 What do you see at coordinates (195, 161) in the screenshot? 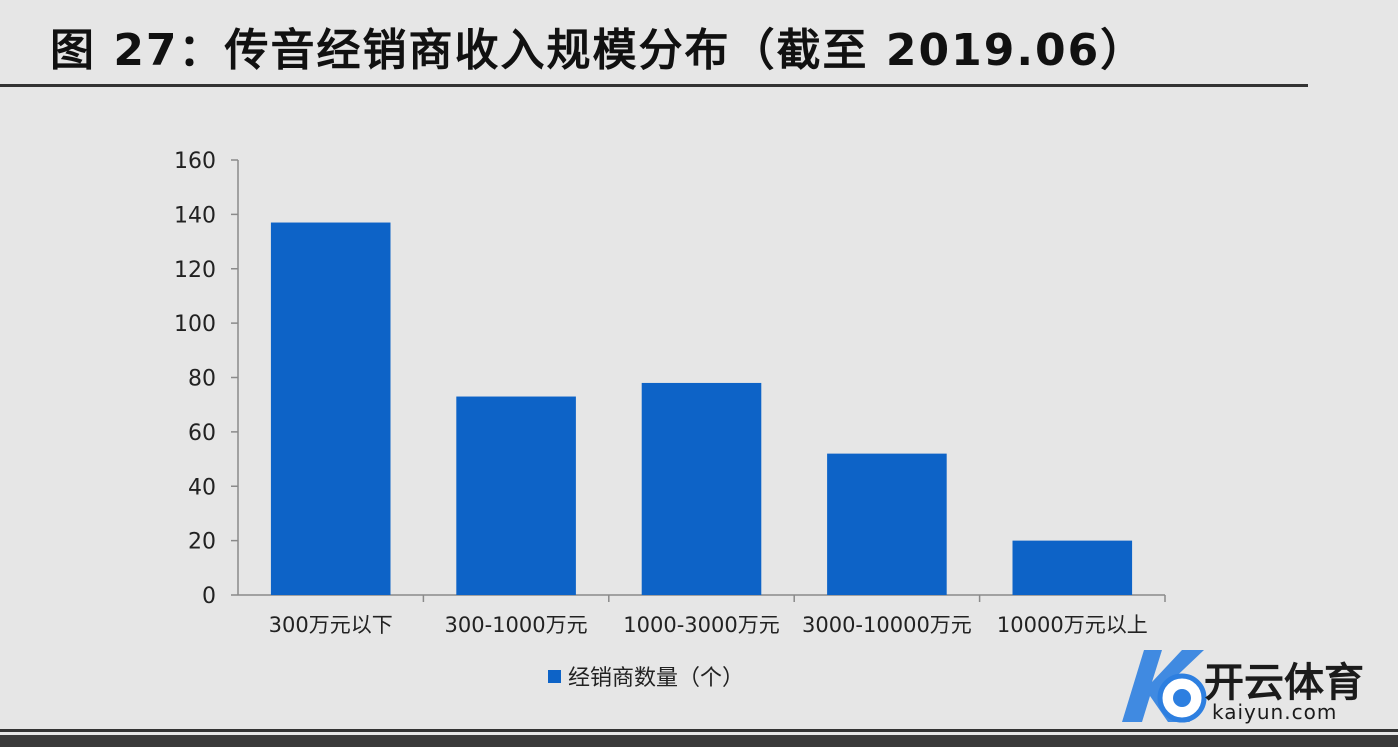
I see `y-tick-label: 160` at bounding box center [195, 161].